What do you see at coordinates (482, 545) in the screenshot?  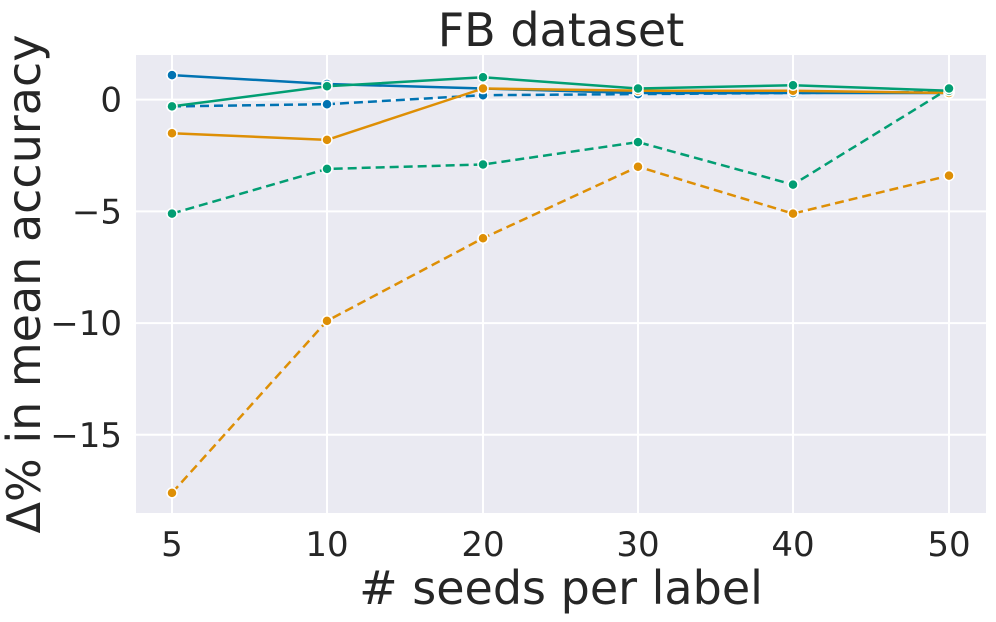 I see `x-tick-label: 20` at bounding box center [482, 545].